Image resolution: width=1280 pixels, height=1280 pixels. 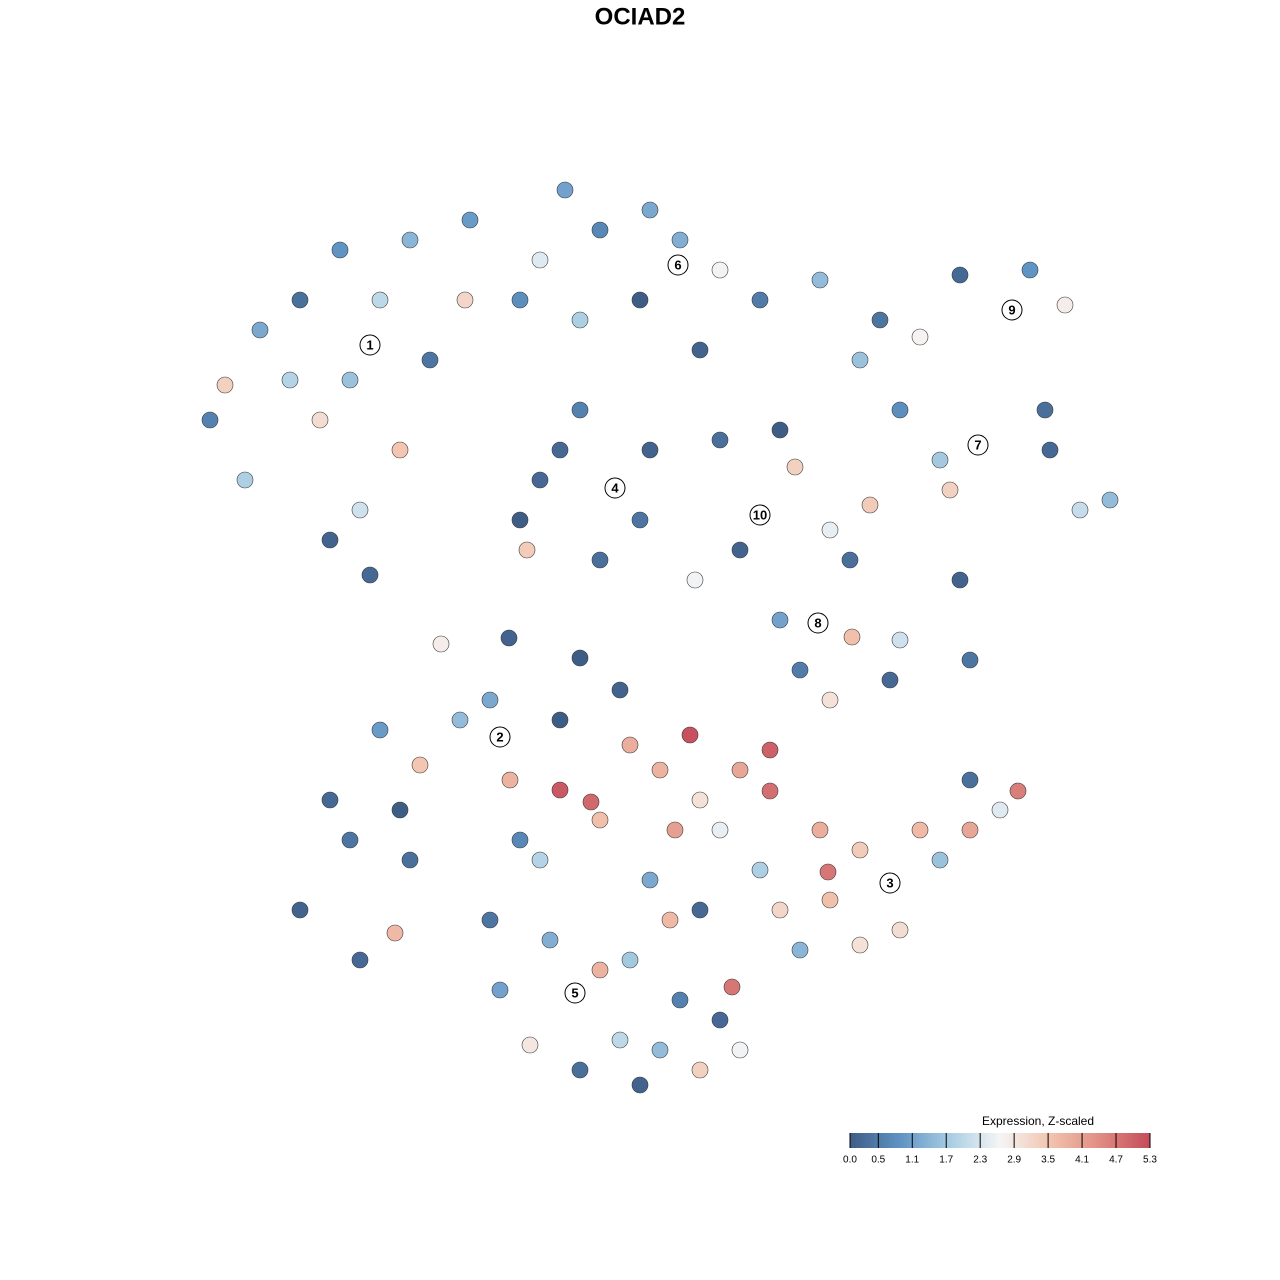 What do you see at coordinates (850, 1160) in the screenshot?
I see `colorbar-tick-label: 0.0` at bounding box center [850, 1160].